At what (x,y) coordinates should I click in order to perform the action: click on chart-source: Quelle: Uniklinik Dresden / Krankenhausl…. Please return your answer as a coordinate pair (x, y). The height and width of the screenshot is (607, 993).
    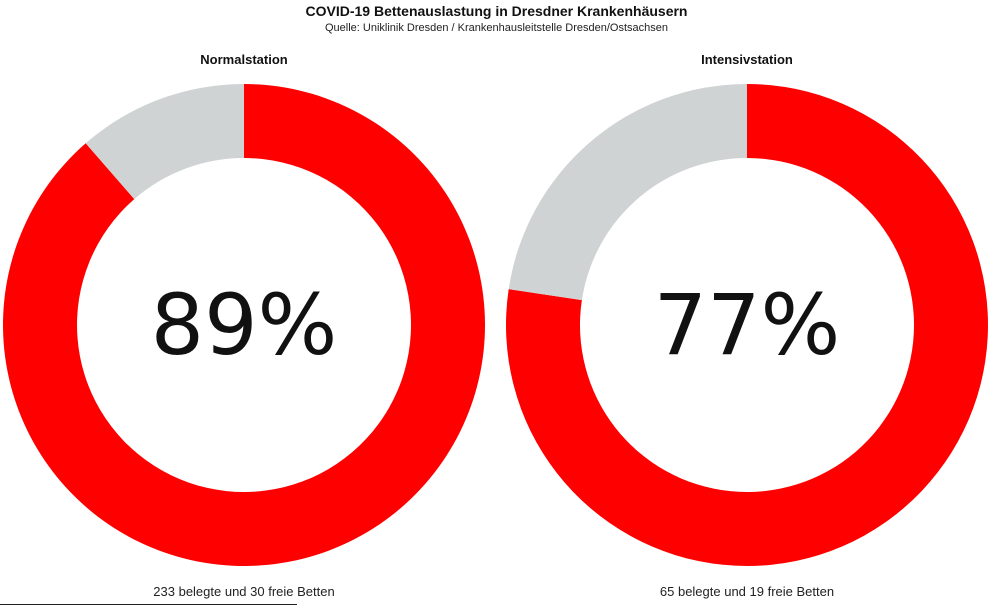
    Looking at the image, I should click on (496, 28).